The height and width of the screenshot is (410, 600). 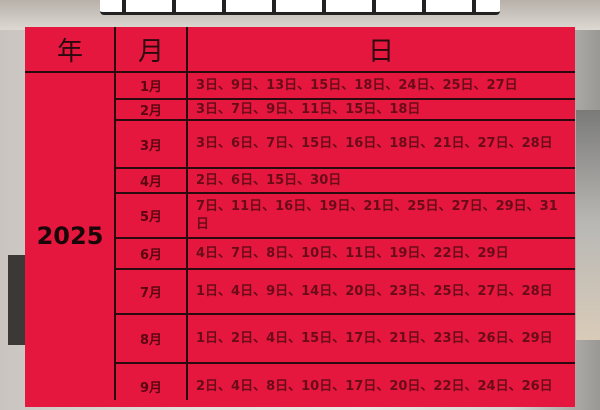 I want to click on month-cell: 7月, so click(x=151, y=293).